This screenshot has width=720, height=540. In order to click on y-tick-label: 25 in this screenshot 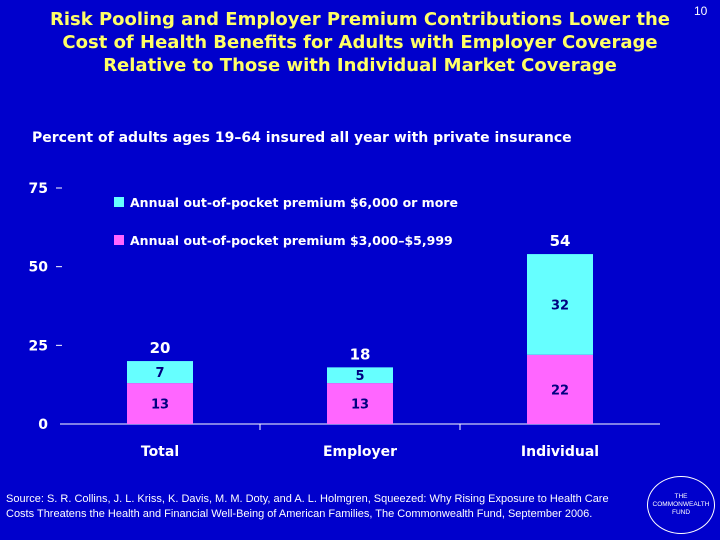, I will do `click(38, 346)`.